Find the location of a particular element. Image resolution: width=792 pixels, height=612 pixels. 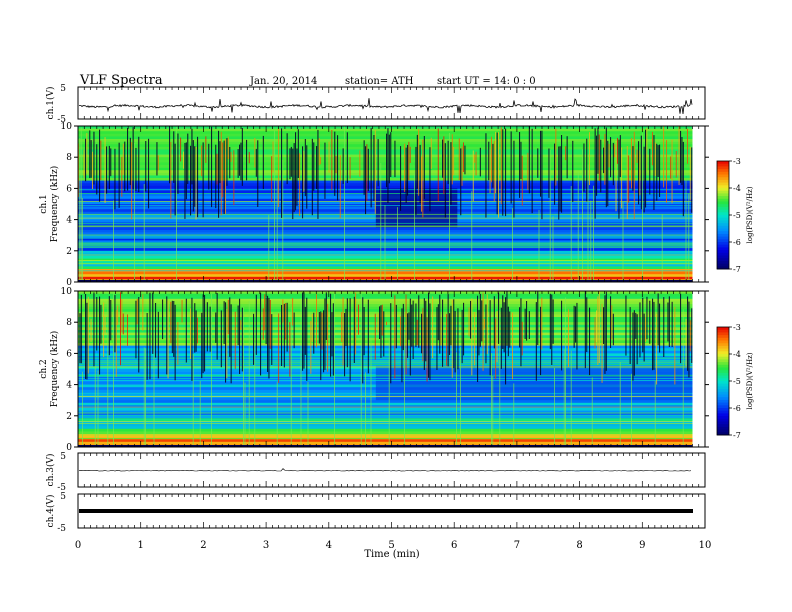

yt2-label-3: 6 is located at coordinates (69, 354).